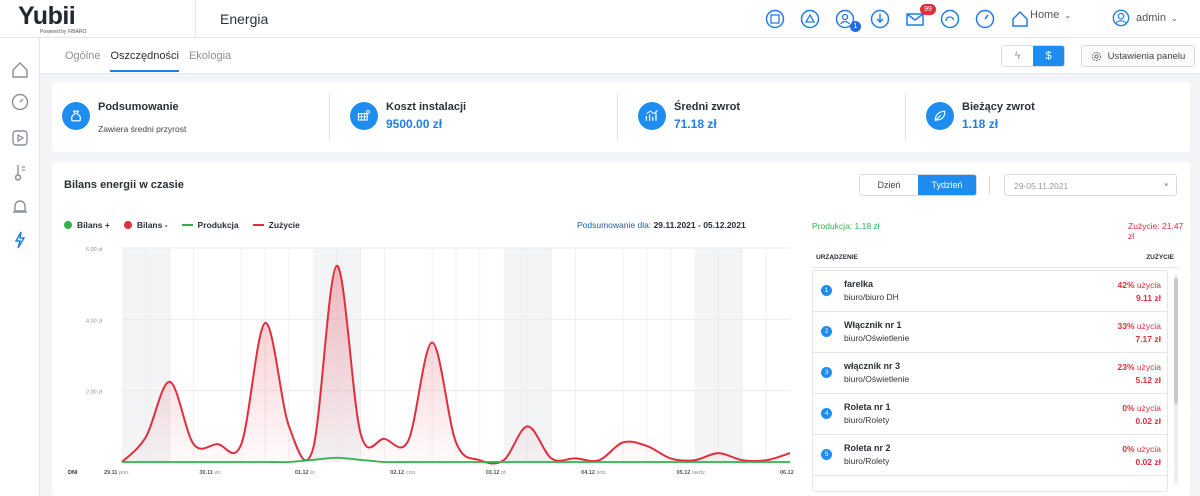 This screenshot has height=496, width=1200. I want to click on tab-oszczednosci: Oszczędności, so click(144, 61).